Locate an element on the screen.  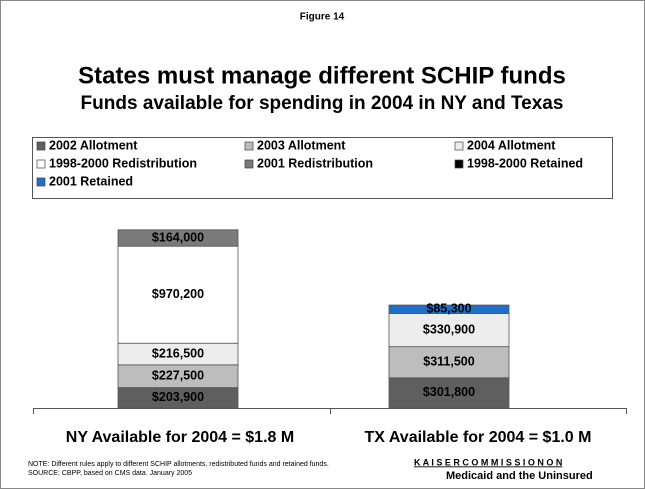
value-label: $330,900 is located at coordinates (449, 329).